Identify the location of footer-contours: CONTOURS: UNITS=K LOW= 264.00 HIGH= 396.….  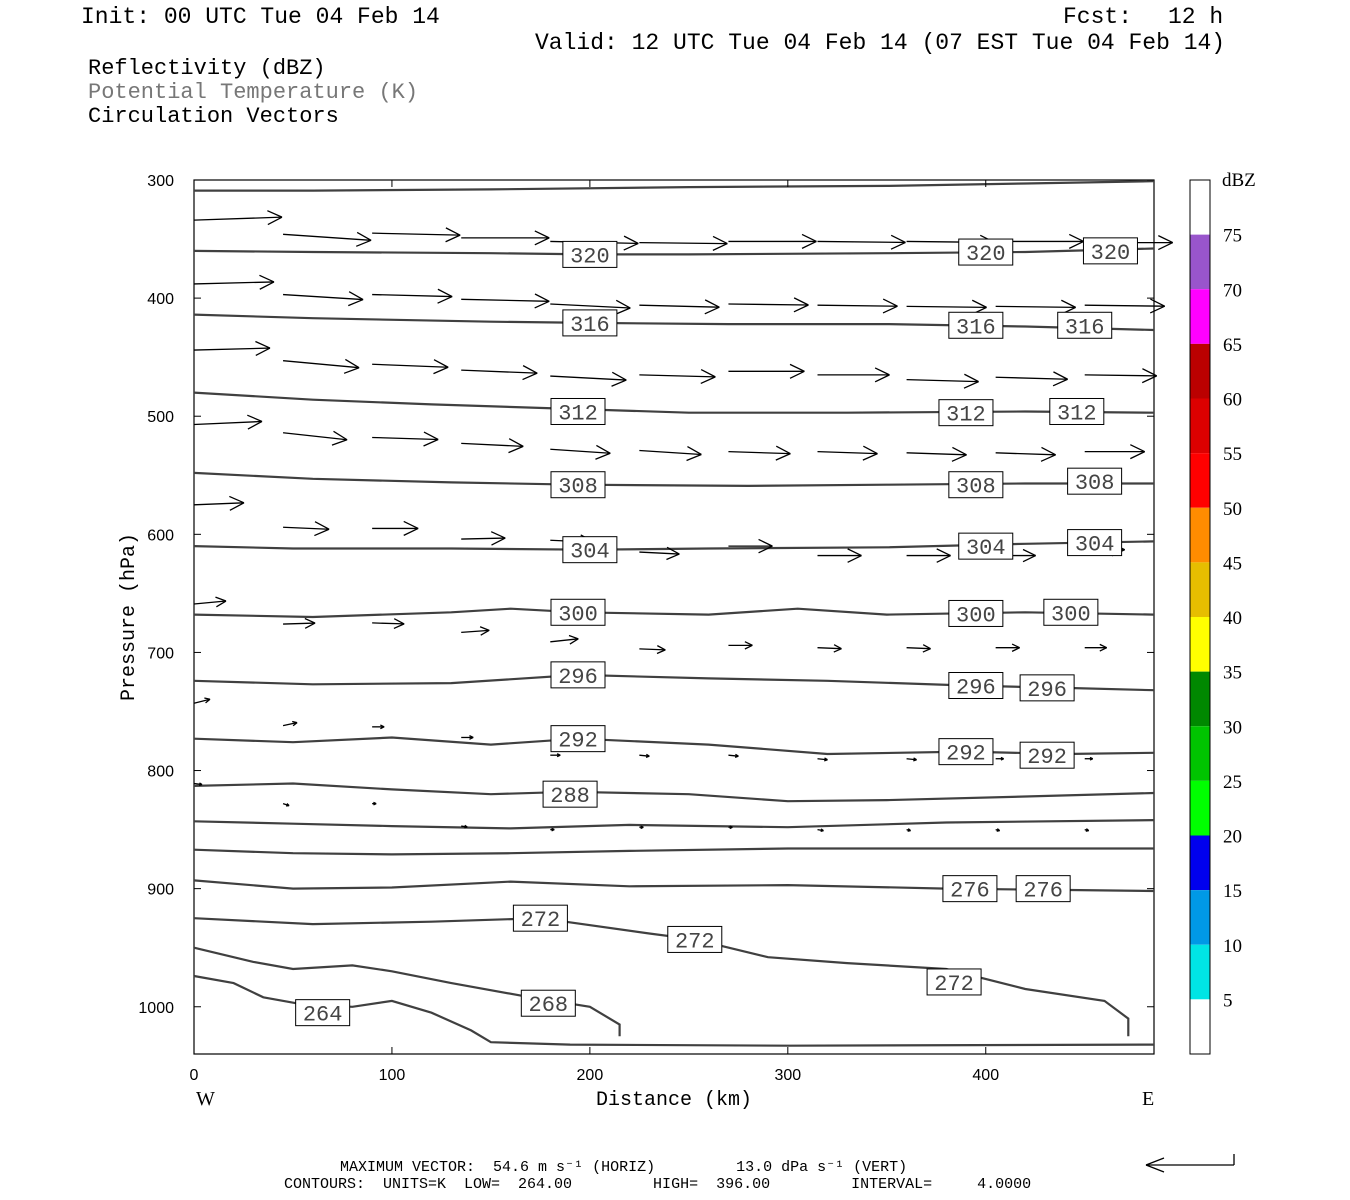
(658, 1184).